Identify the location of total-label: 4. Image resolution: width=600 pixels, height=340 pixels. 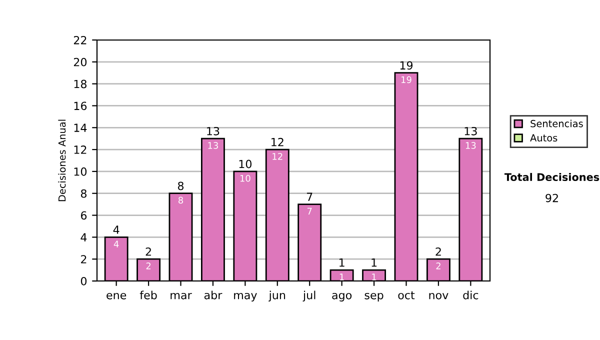
(116, 230).